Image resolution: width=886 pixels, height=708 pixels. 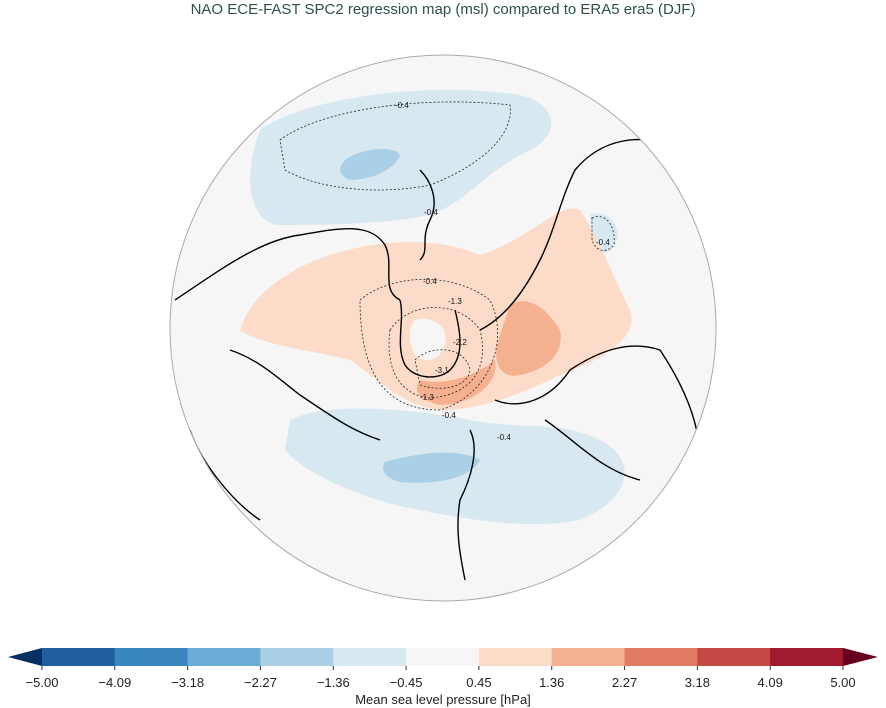 What do you see at coordinates (443, 699) in the screenshot?
I see `colorbar-label: Mean sea level pressure [hPa]` at bounding box center [443, 699].